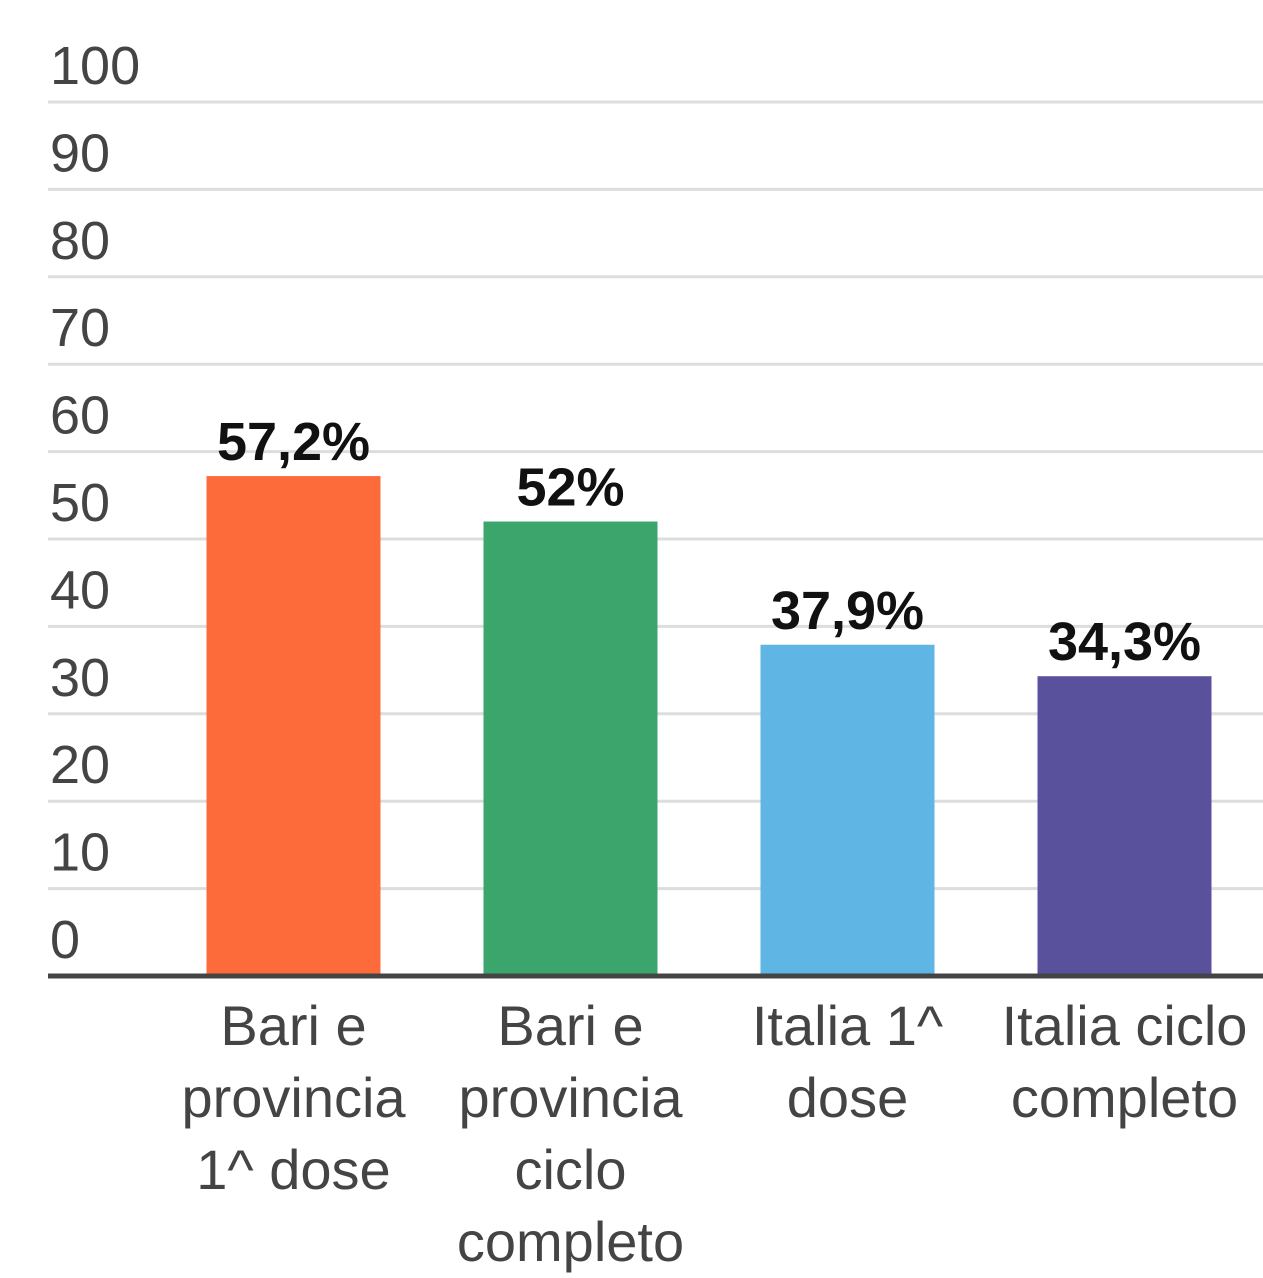 The image size is (1263, 1278). Describe the element at coordinates (80, 678) in the screenshot. I see `y-tick-label: 30` at that location.